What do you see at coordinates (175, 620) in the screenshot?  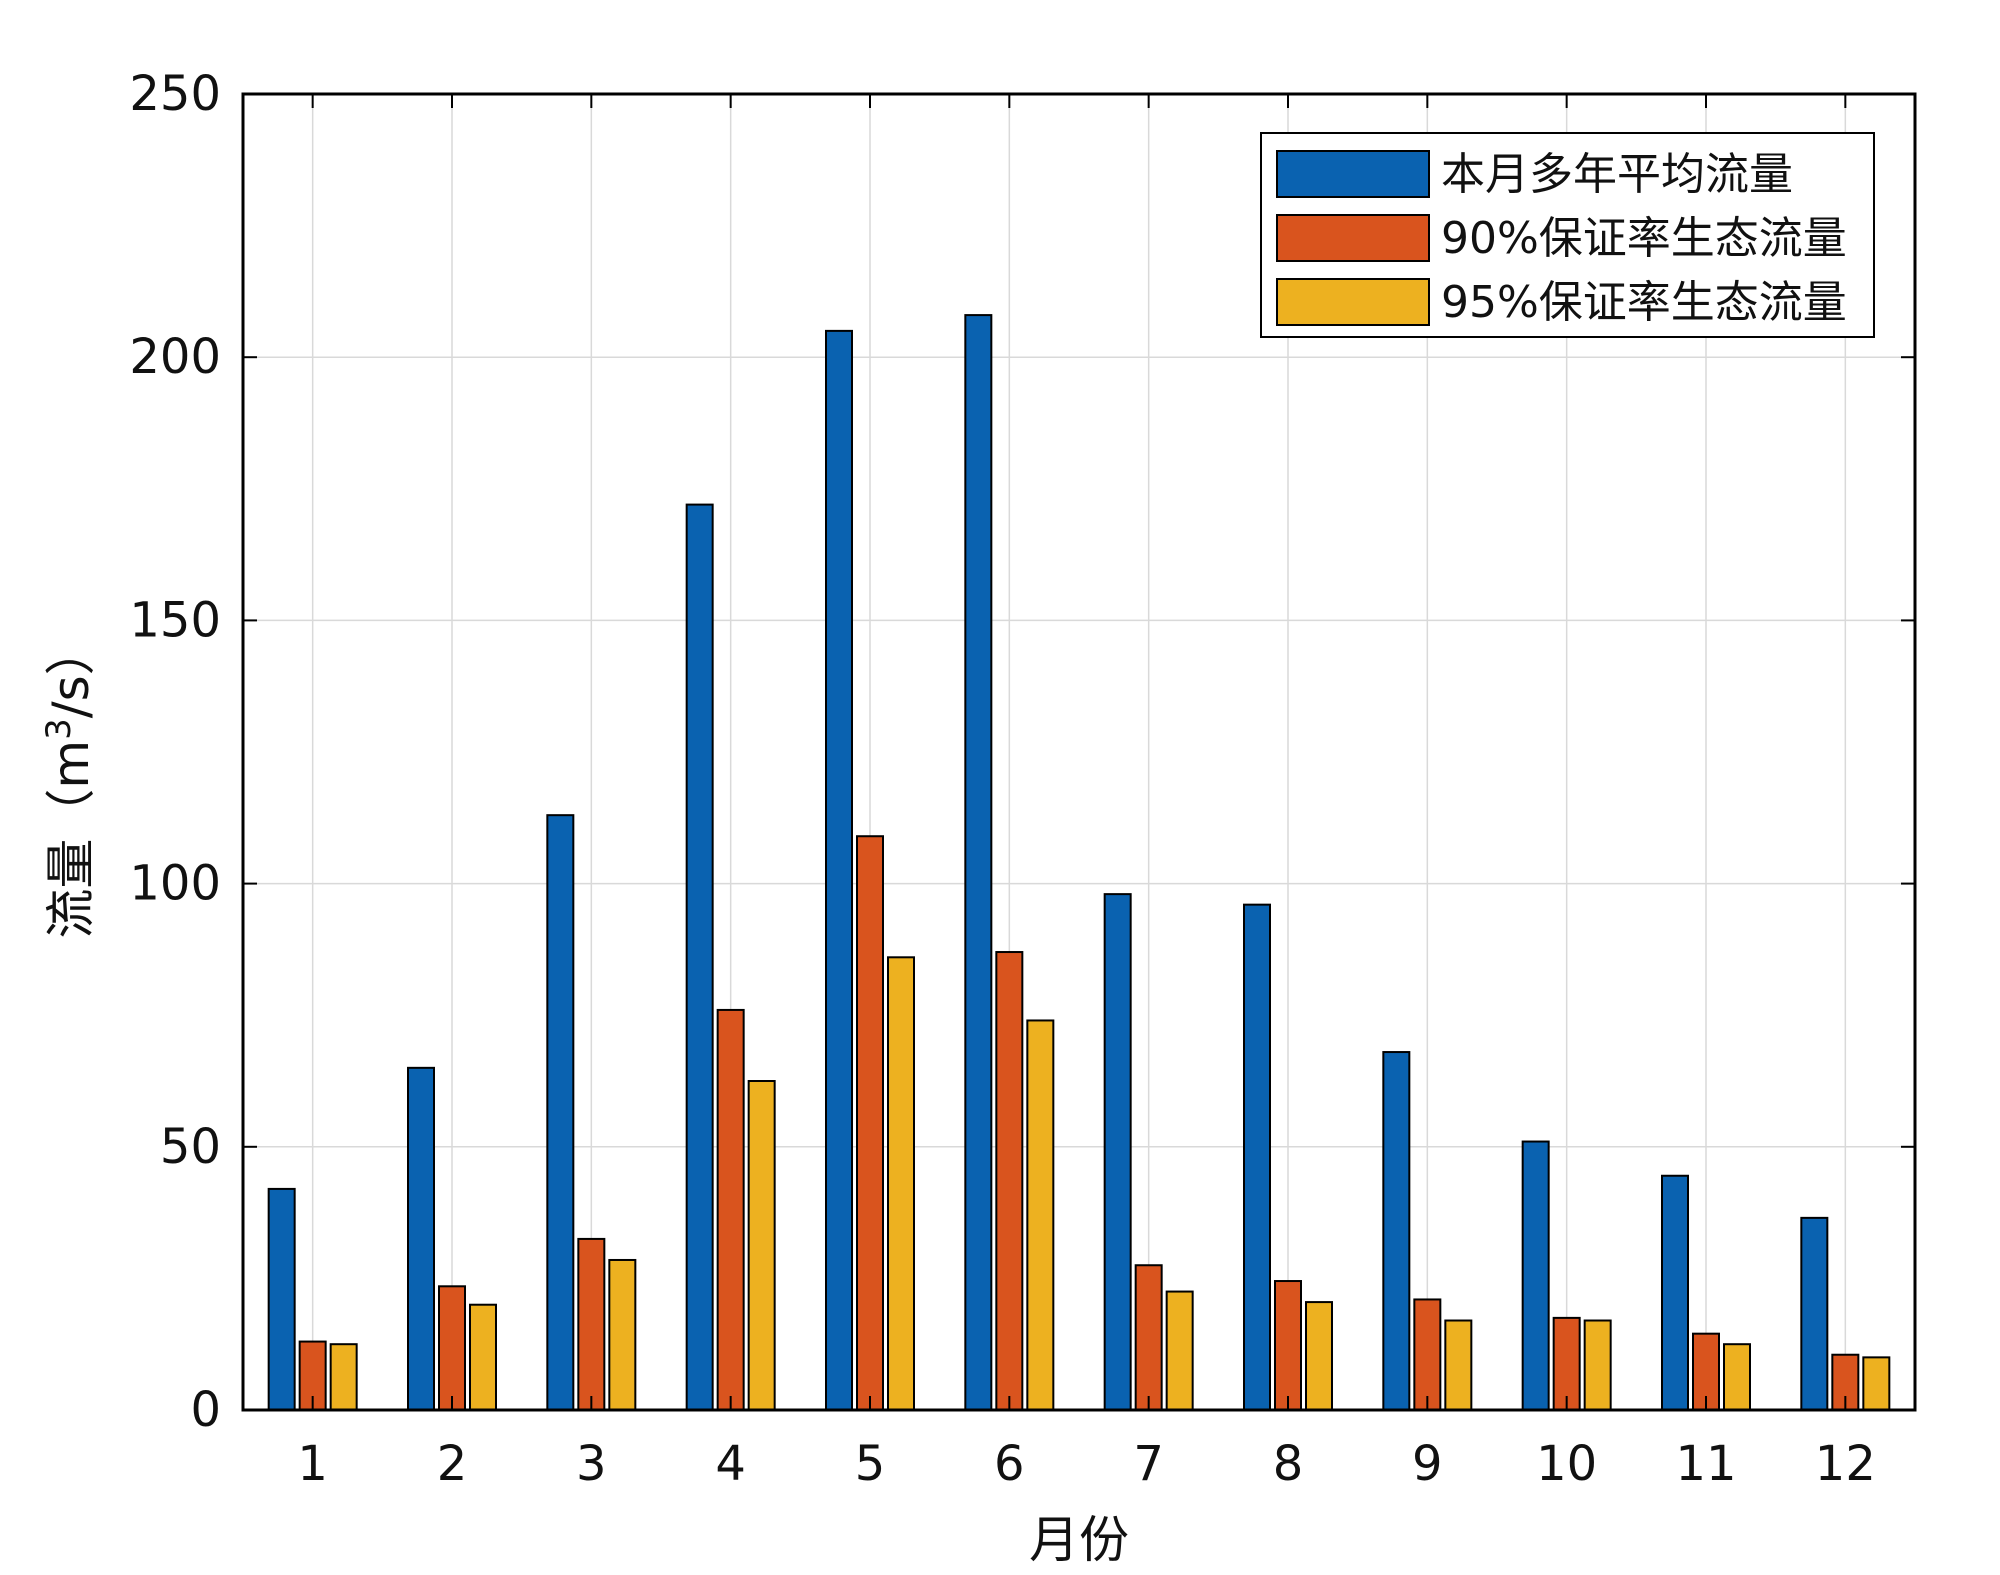 I see `y-tick-label: 150` at bounding box center [175, 620].